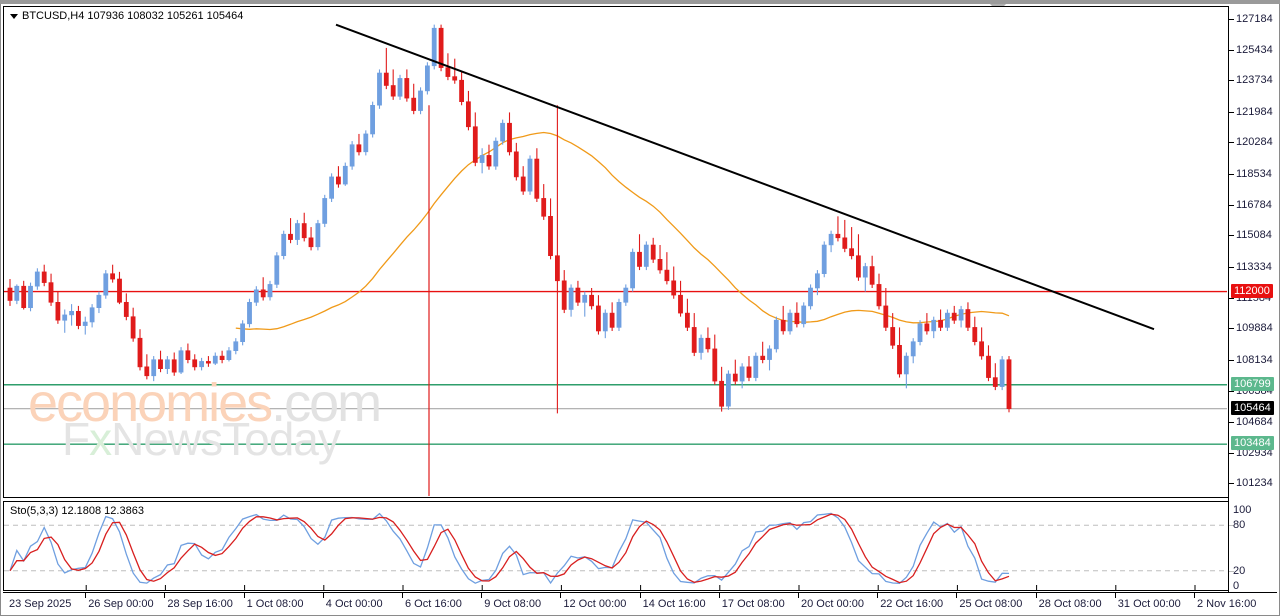 The image size is (1280, 616). I want to click on sto-tick-label: 80, so click(1239, 525).